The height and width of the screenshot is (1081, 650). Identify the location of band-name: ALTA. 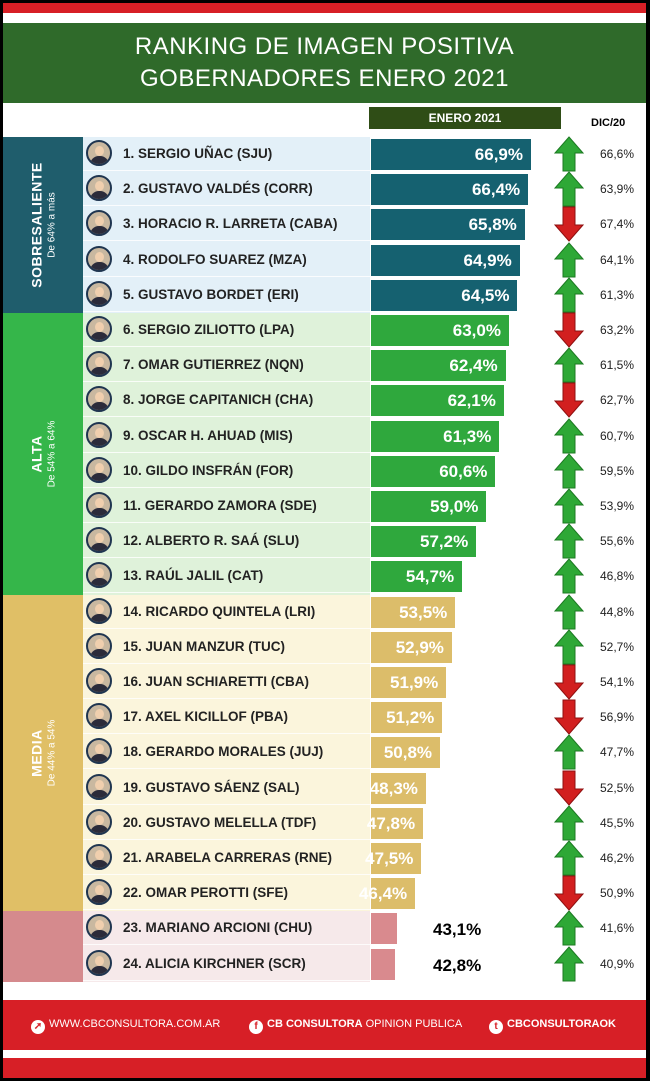
(36, 454).